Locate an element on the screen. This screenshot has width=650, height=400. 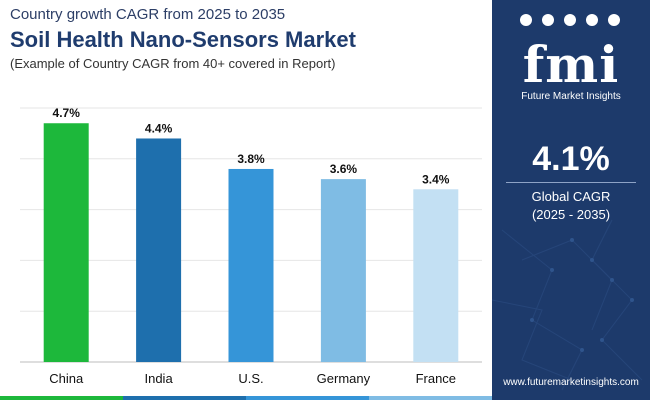
data-label: 3.4% is located at coordinates (436, 179).